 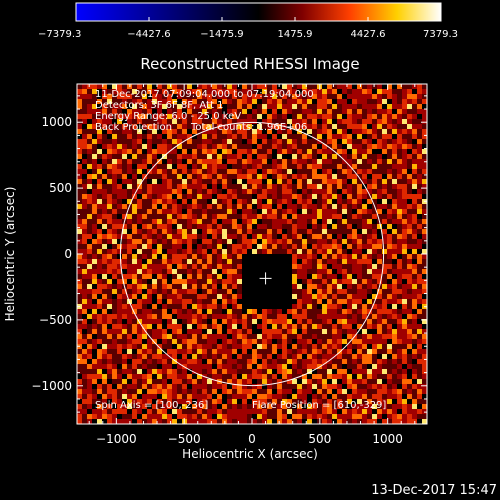 I want to click on annotation-spin-axis: Spin Axis = [100,-236], so click(x=151, y=405).